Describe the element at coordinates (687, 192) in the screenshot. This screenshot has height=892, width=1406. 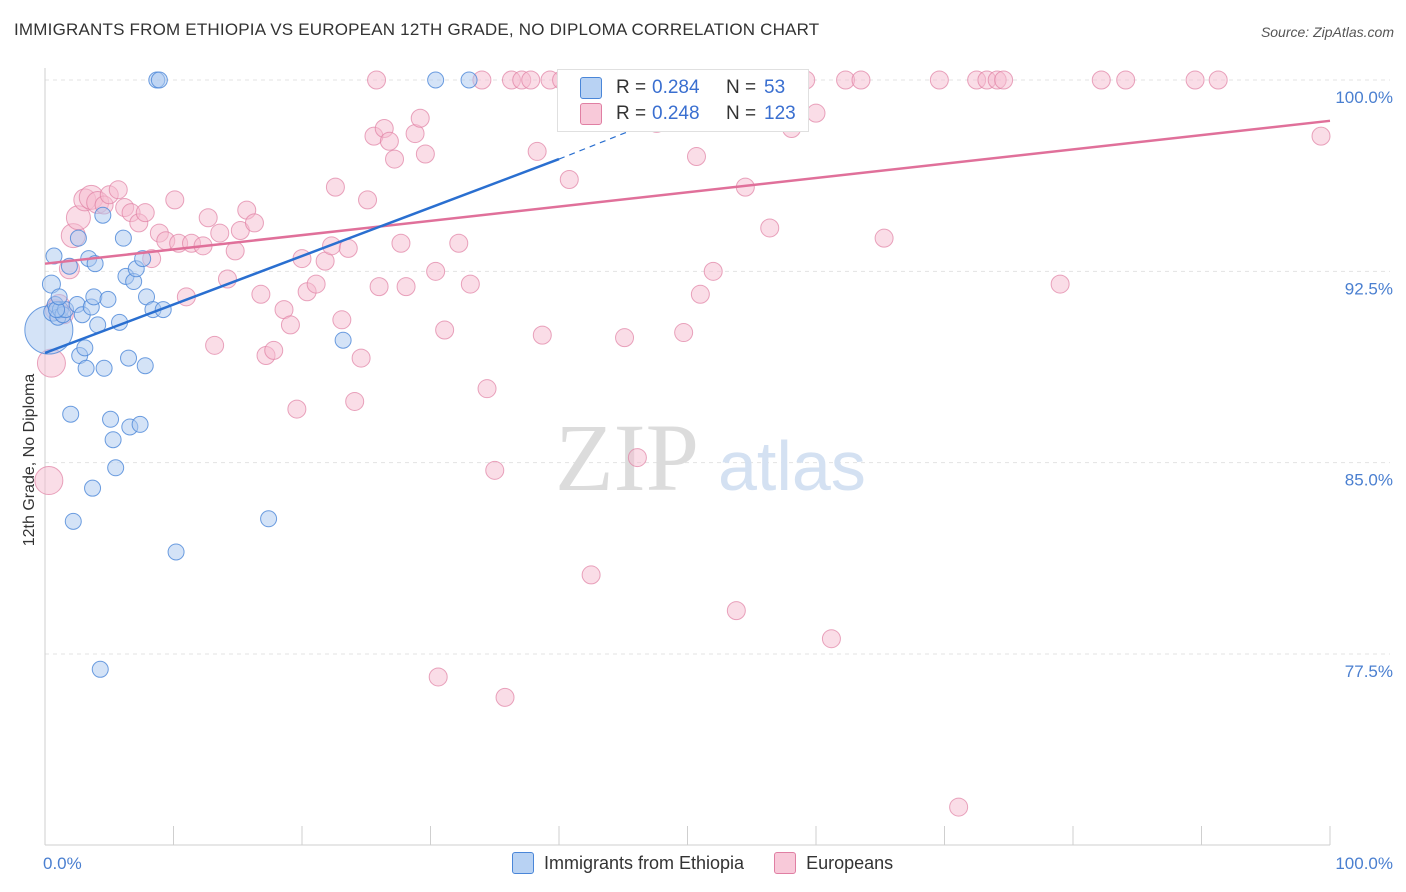
I see `europeans-trend-line` at that location.